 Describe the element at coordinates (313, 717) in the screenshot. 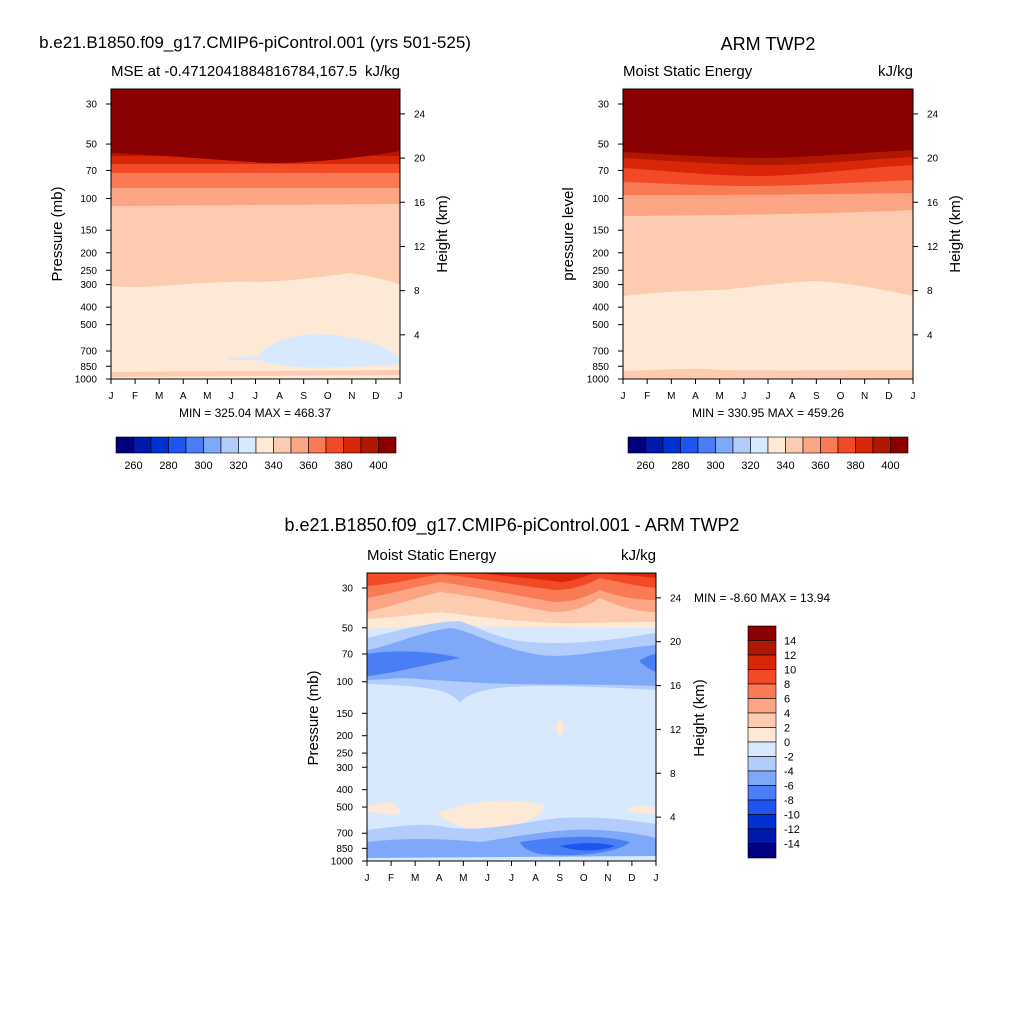

I see `panel-diff-y-axis-label: Pressure (mb)` at that location.